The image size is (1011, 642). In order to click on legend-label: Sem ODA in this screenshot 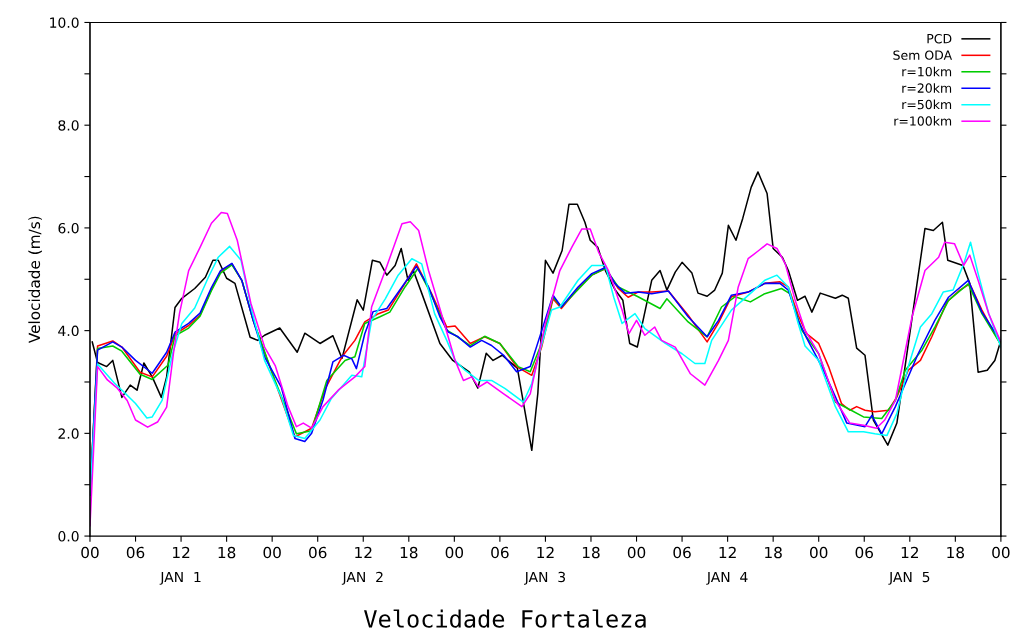, I will do `click(923, 55)`.